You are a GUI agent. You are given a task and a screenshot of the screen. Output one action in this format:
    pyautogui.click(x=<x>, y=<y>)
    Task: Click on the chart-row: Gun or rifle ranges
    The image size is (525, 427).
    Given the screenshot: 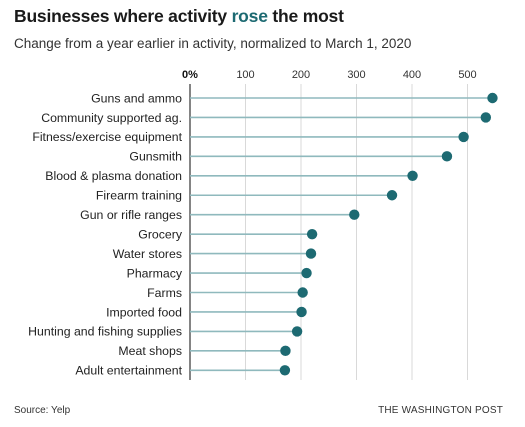 What is the action you would take?
    pyautogui.click(x=220, y=215)
    